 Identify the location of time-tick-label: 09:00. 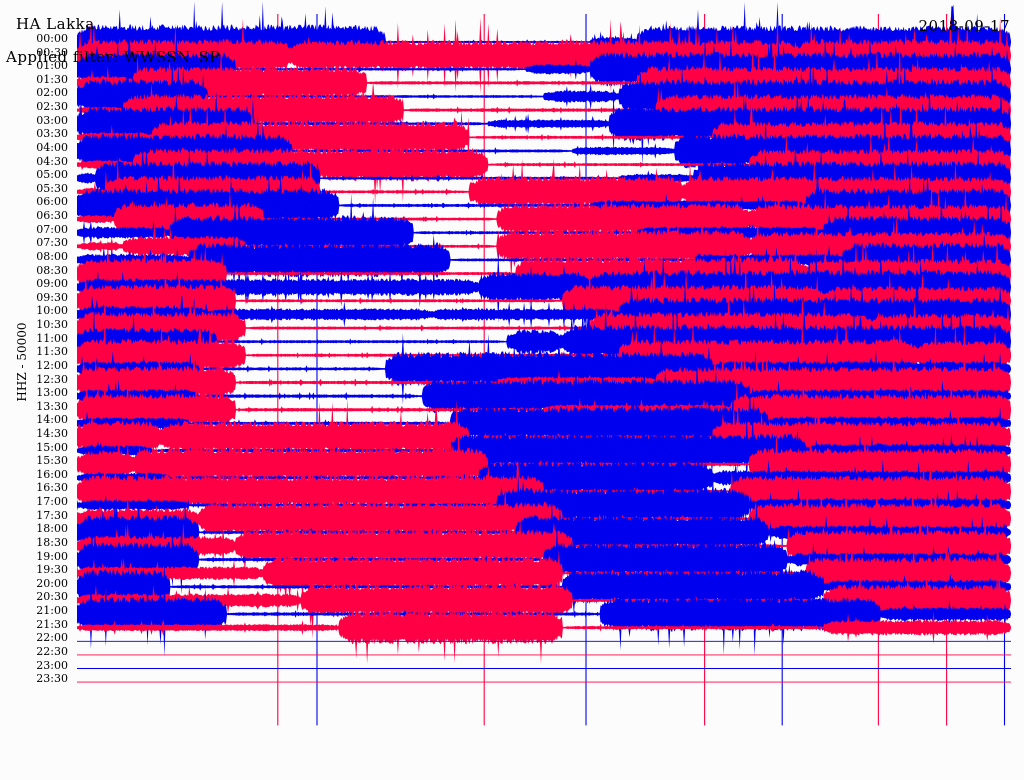
(52, 284).